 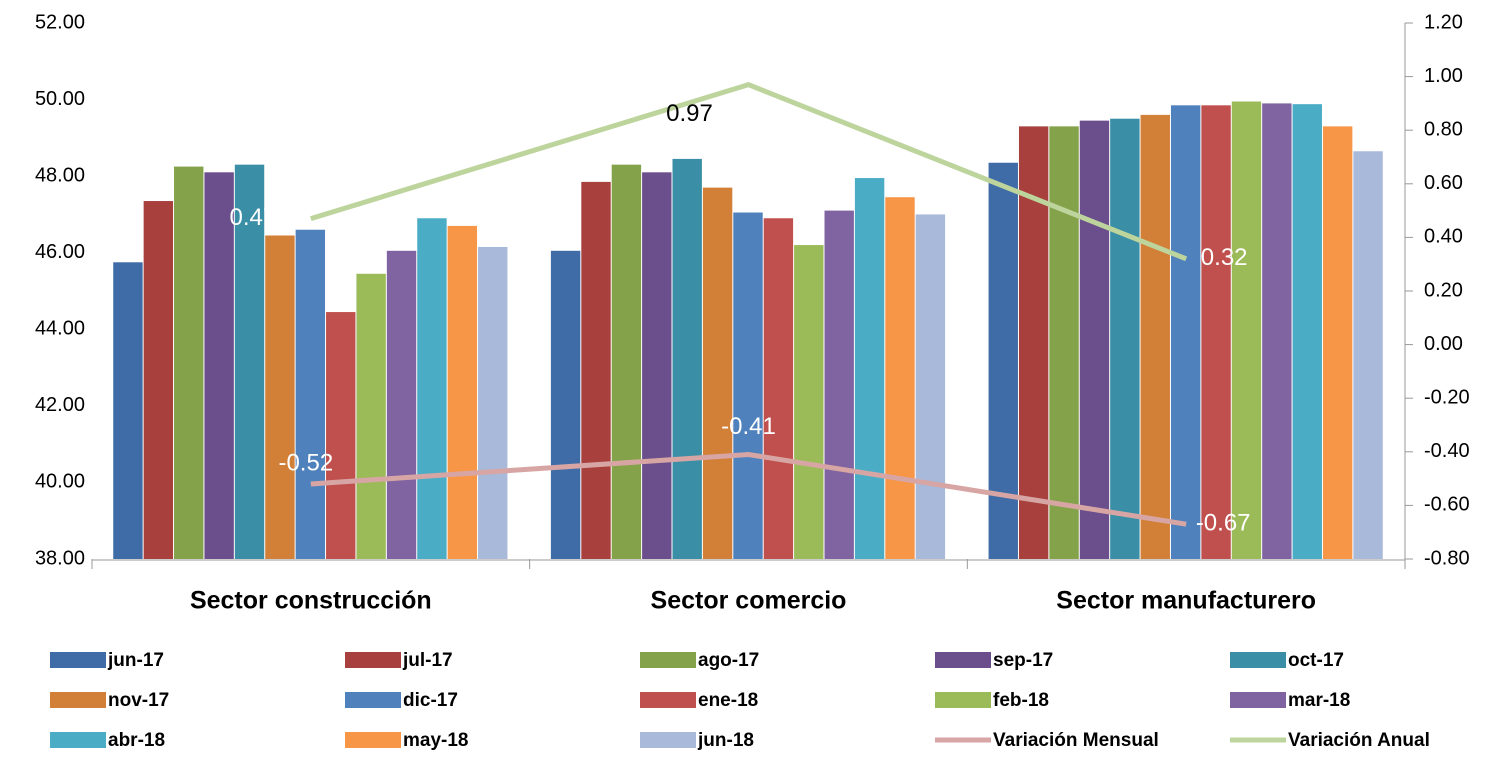 I want to click on legend-label: oct-17, so click(x=1316, y=660).